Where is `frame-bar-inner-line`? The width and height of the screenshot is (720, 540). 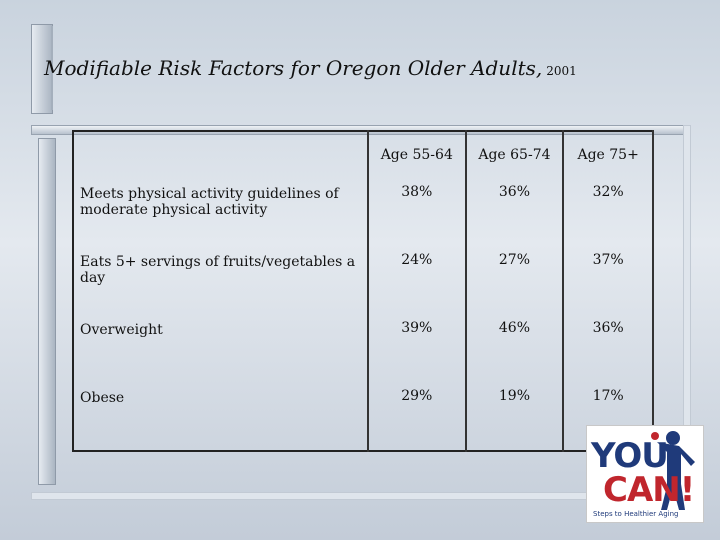 frame-bar-inner-line is located at coordinates (52, 68).